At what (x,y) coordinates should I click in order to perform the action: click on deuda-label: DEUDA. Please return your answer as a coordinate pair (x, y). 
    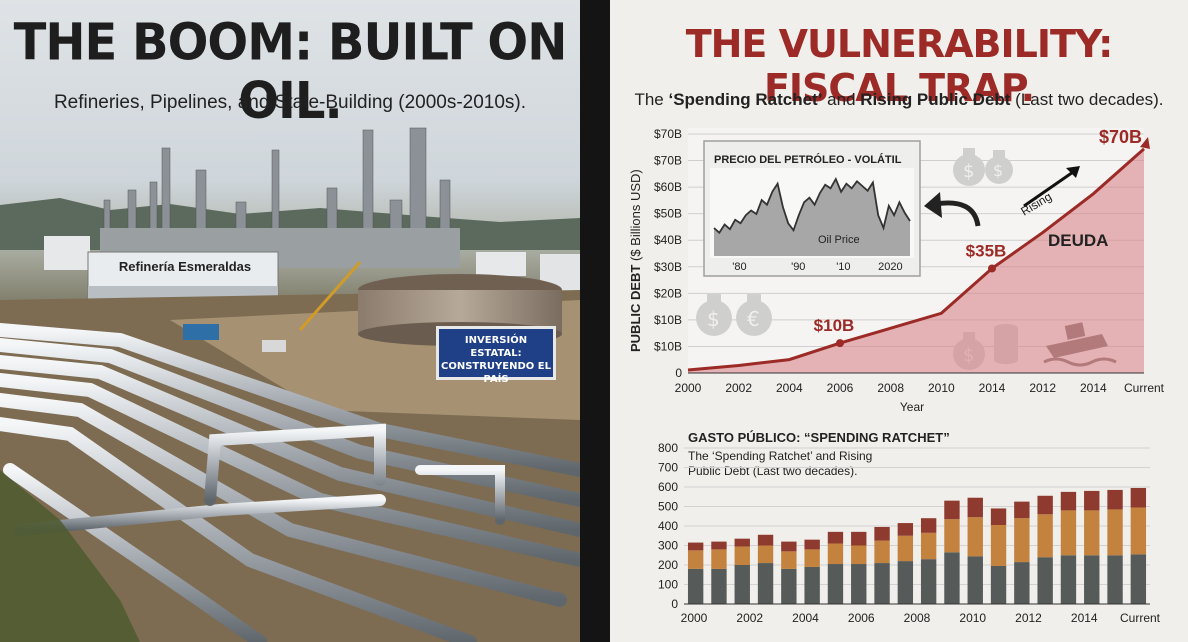
    Looking at the image, I should click on (1078, 240).